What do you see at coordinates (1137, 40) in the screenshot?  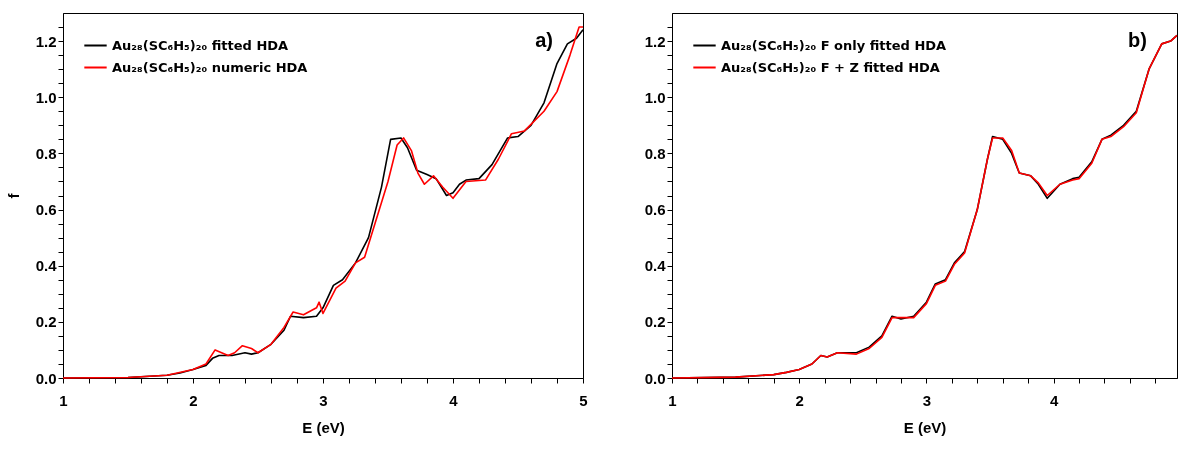 I see `annotation: b)` at bounding box center [1137, 40].